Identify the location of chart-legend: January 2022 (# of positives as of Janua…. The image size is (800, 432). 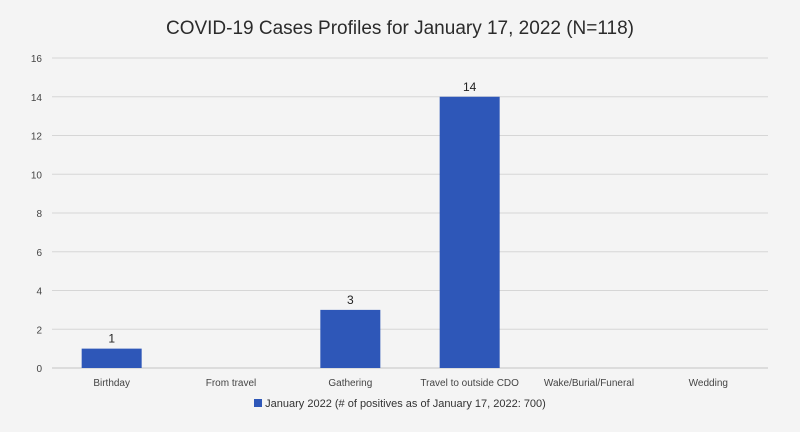
(400, 404).